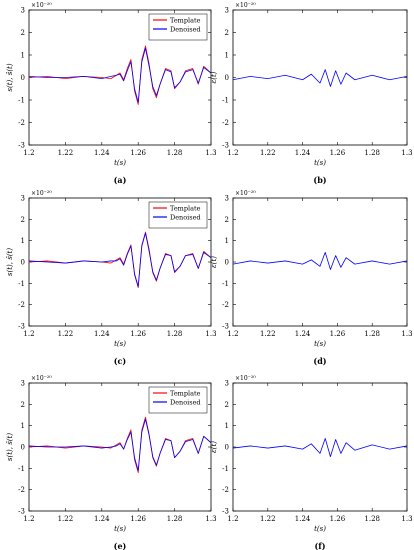  I want to click on panel-label: (f), so click(319, 545).